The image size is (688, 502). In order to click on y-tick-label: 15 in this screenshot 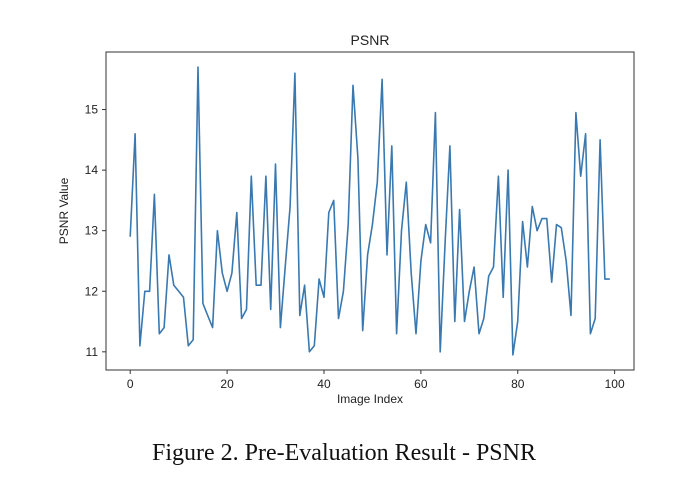, I will do `click(92, 110)`.